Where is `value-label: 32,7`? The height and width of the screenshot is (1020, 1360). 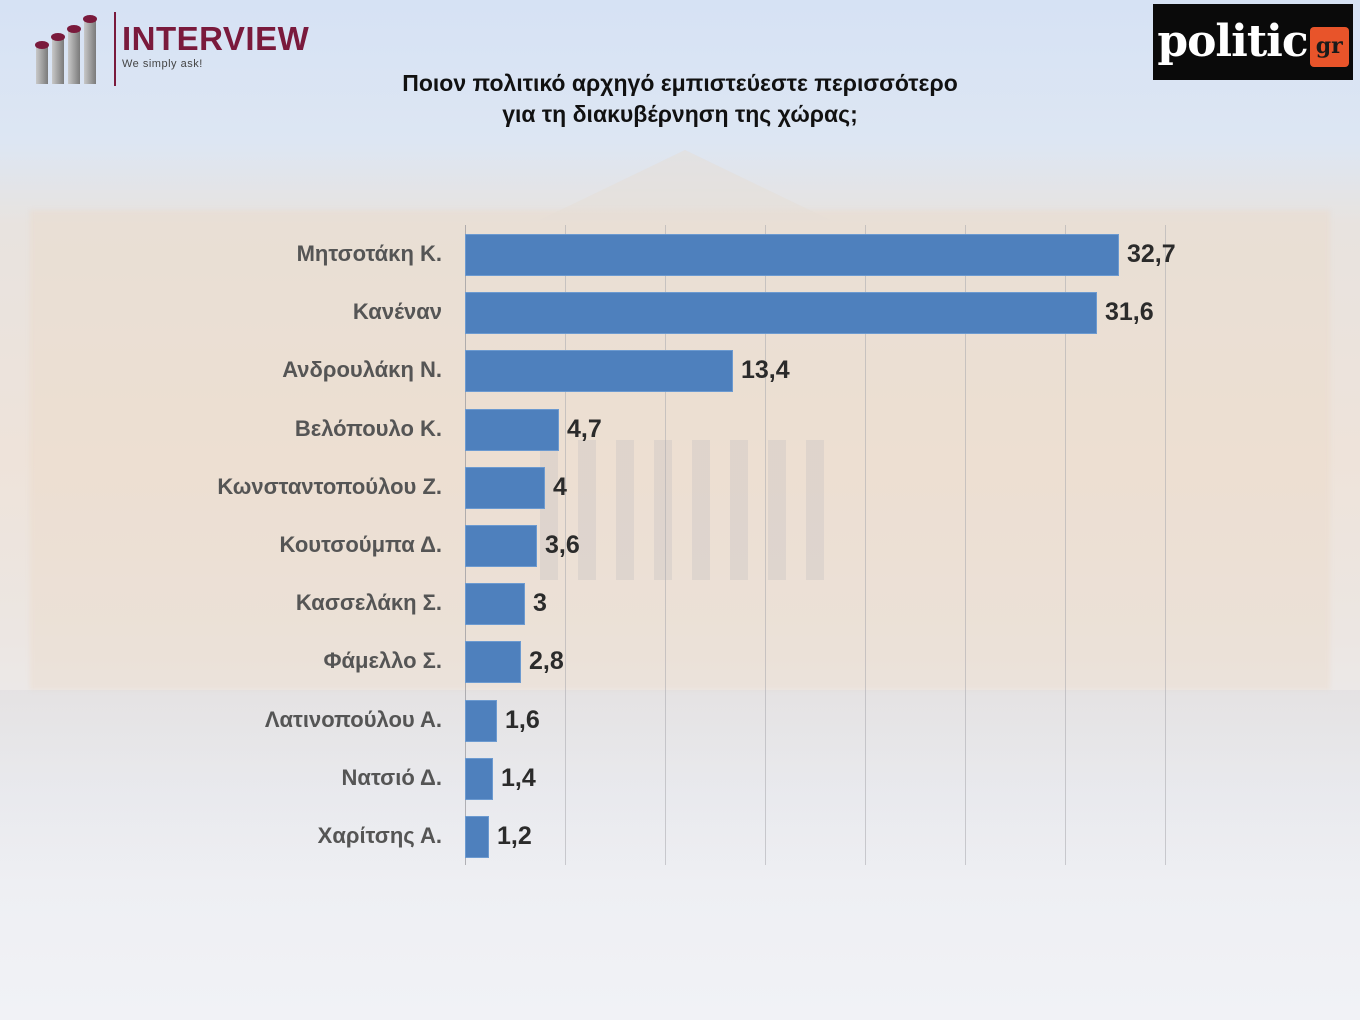
value-label: 32,7 is located at coordinates (1151, 254).